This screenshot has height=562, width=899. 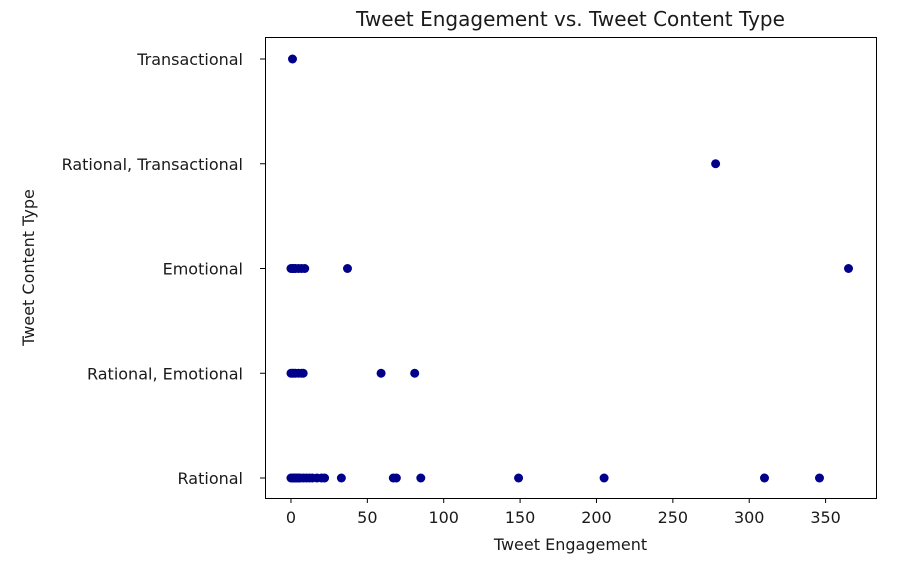 I want to click on y-axis-label: Tweet Content Type, so click(x=28, y=268).